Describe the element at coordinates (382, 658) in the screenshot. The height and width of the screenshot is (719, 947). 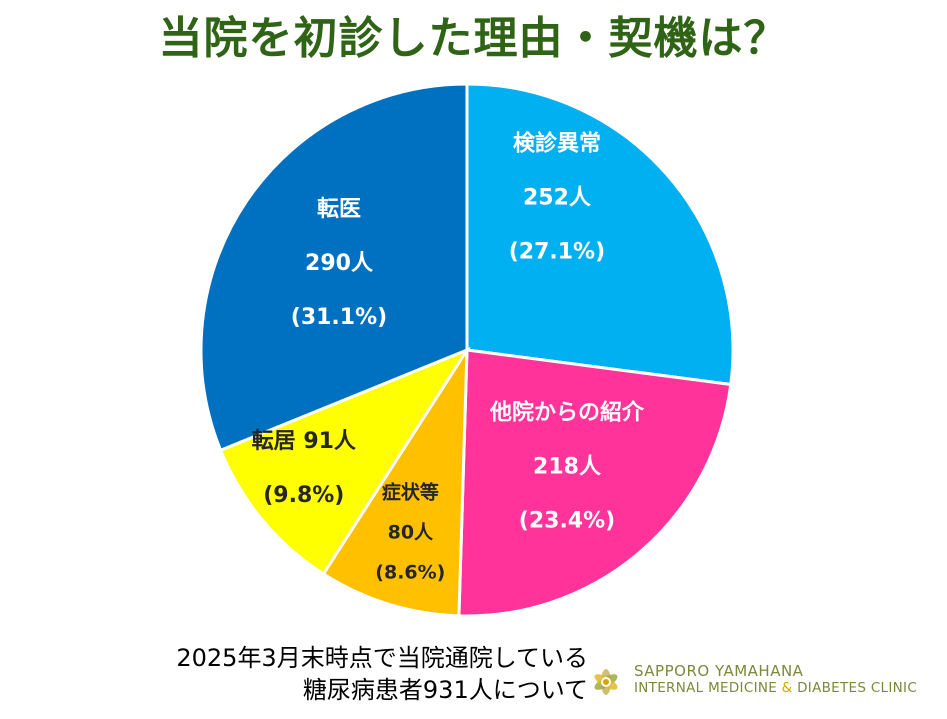
I see `footnote-line-1: 2025年3月末時点で当院通院している` at that location.